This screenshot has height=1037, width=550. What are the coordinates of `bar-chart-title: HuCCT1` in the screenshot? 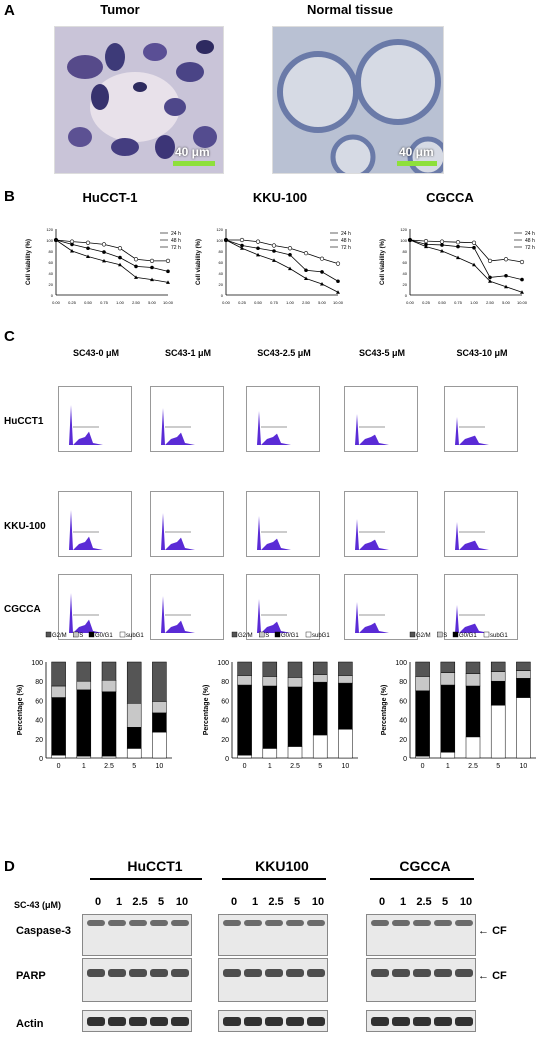 It's located at (100, 613).